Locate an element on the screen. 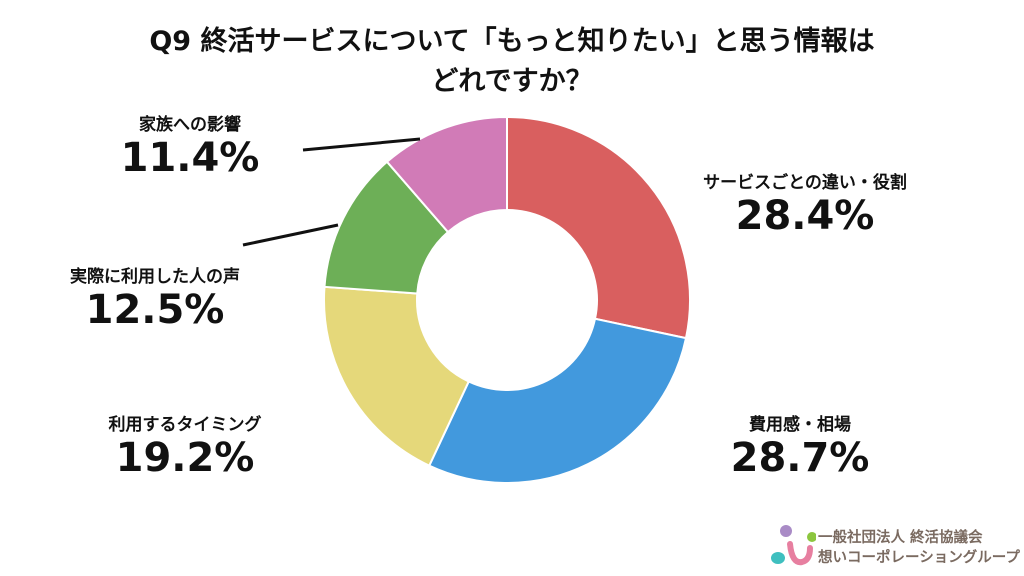 This screenshot has height=576, width=1024. slice-label: 利用するタイミング is located at coordinates (185, 425).